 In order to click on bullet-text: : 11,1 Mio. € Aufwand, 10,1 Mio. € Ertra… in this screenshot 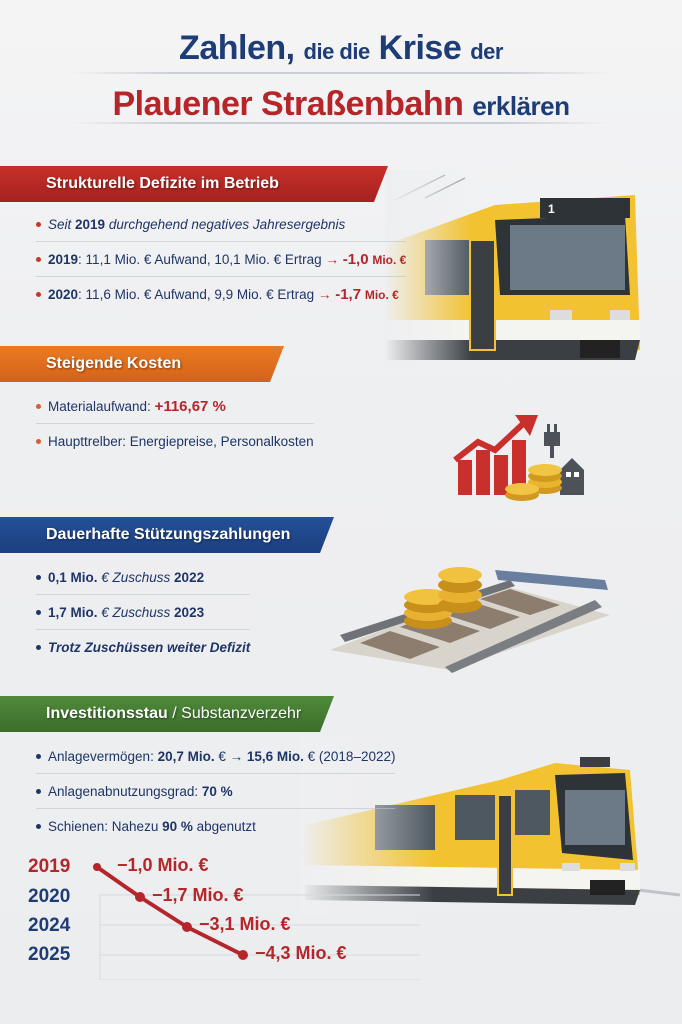, I will do `click(200, 259)`.